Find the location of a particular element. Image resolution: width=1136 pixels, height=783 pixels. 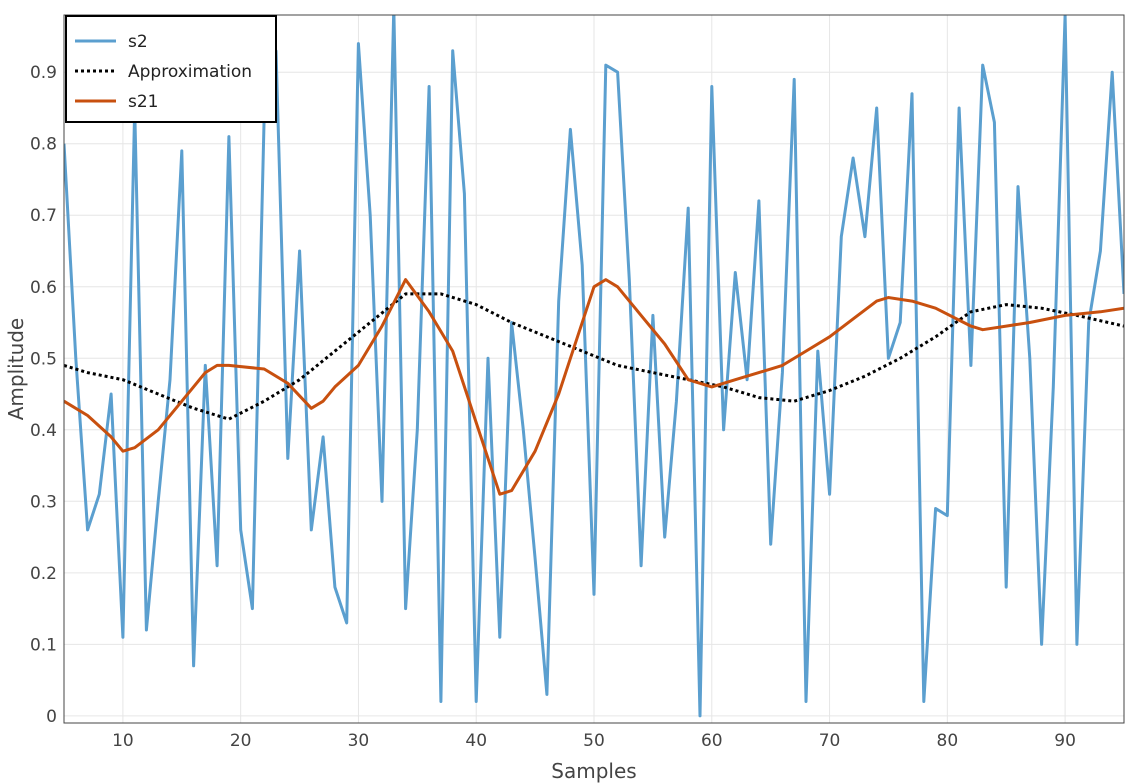

y-tick-label: 0.1 is located at coordinates (43, 645).